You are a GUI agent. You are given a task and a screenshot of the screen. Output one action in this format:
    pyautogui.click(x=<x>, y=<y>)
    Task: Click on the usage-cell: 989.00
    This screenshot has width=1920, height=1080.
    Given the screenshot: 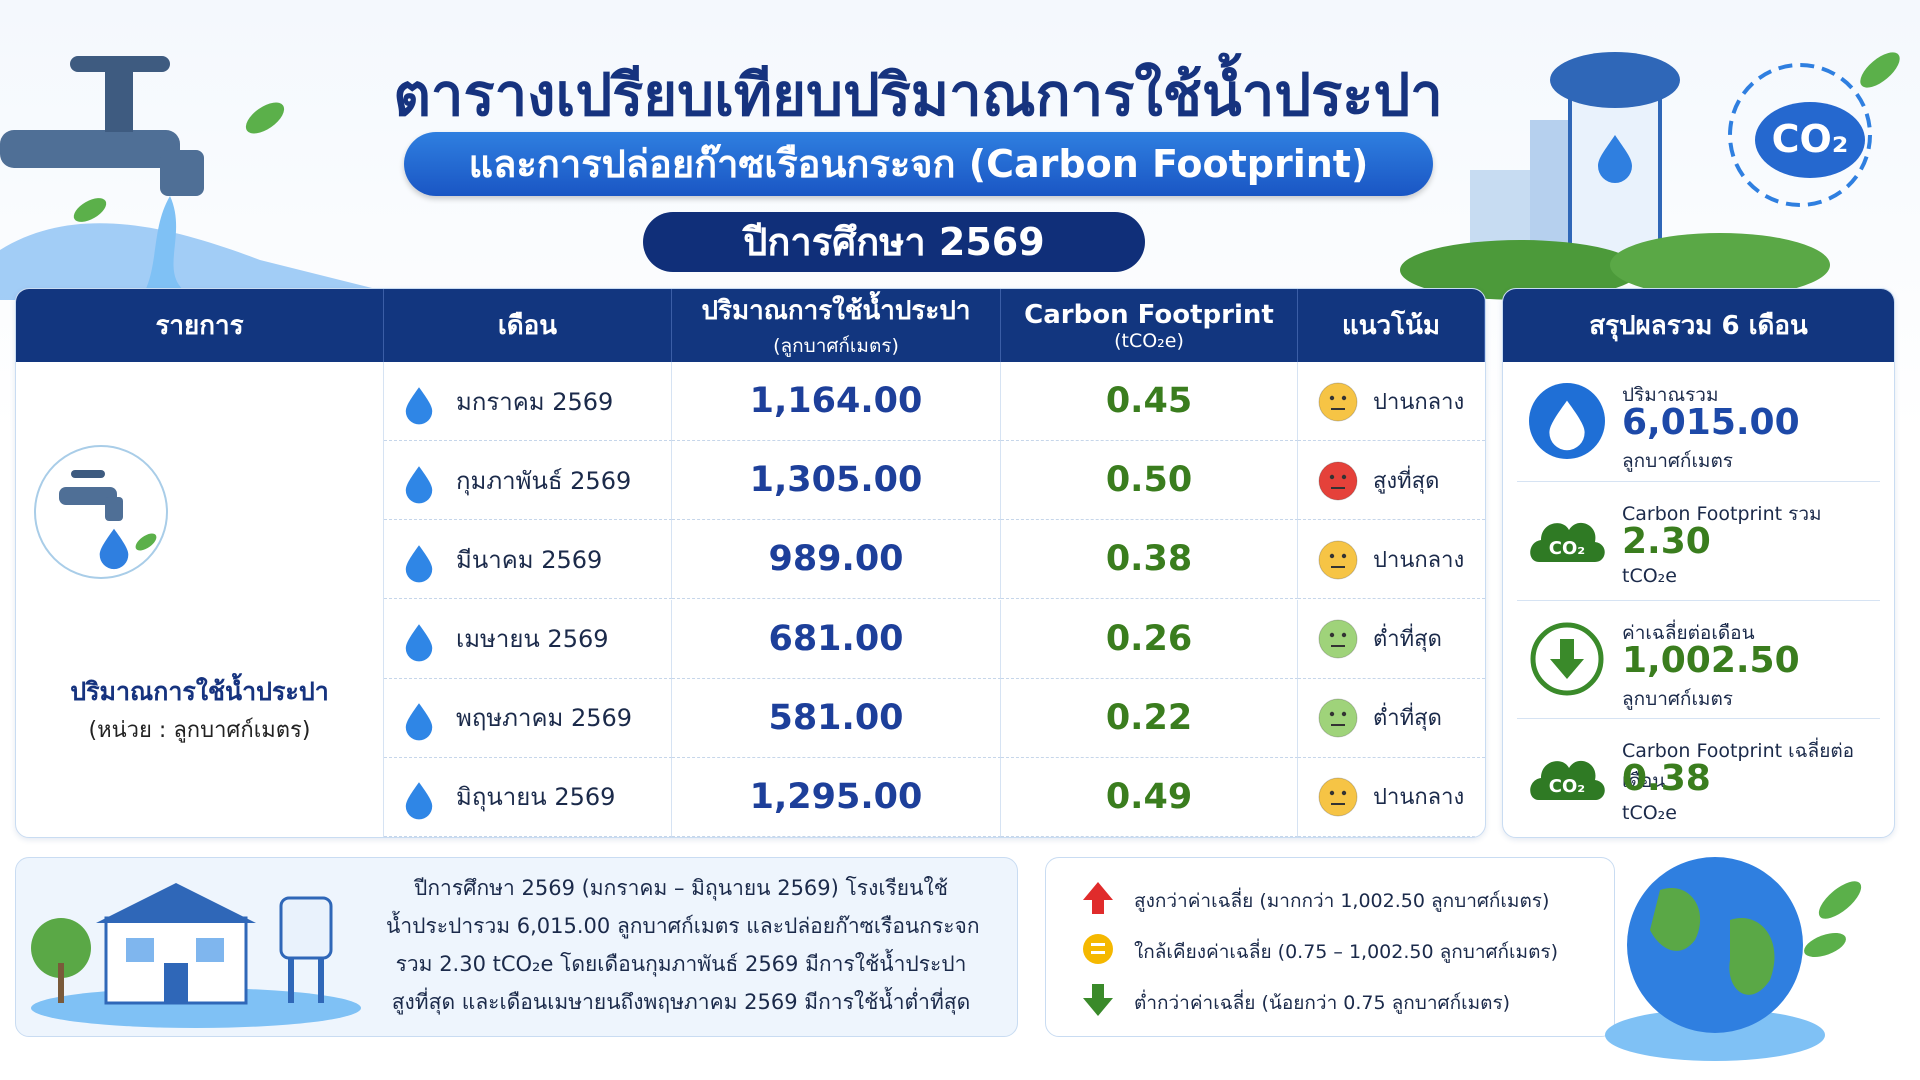 What is the action you would take?
    pyautogui.click(x=836, y=560)
    